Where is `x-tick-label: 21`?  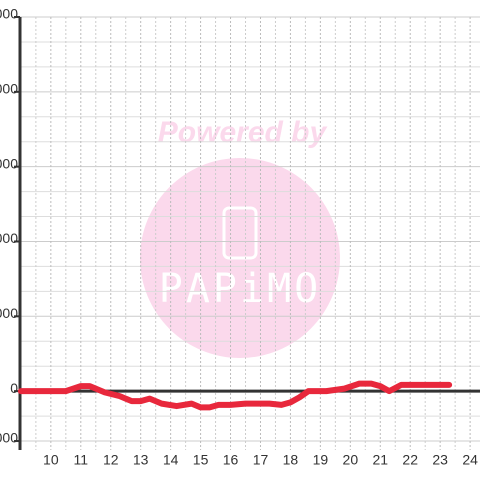 x-tick-label: 21 is located at coordinates (380, 460).